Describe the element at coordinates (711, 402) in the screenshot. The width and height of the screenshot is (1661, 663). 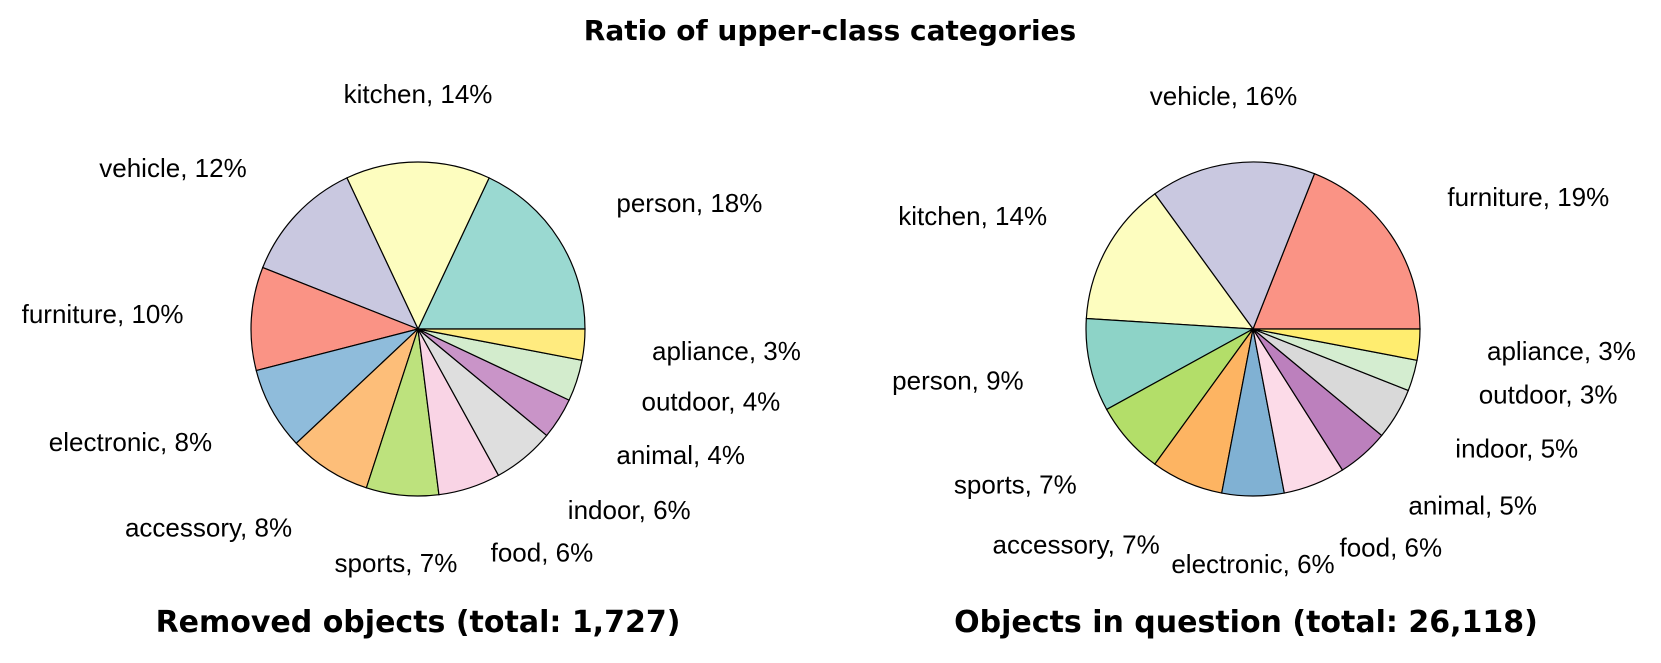
I see `slice-label-outdoor: outdoor, 4%` at that location.